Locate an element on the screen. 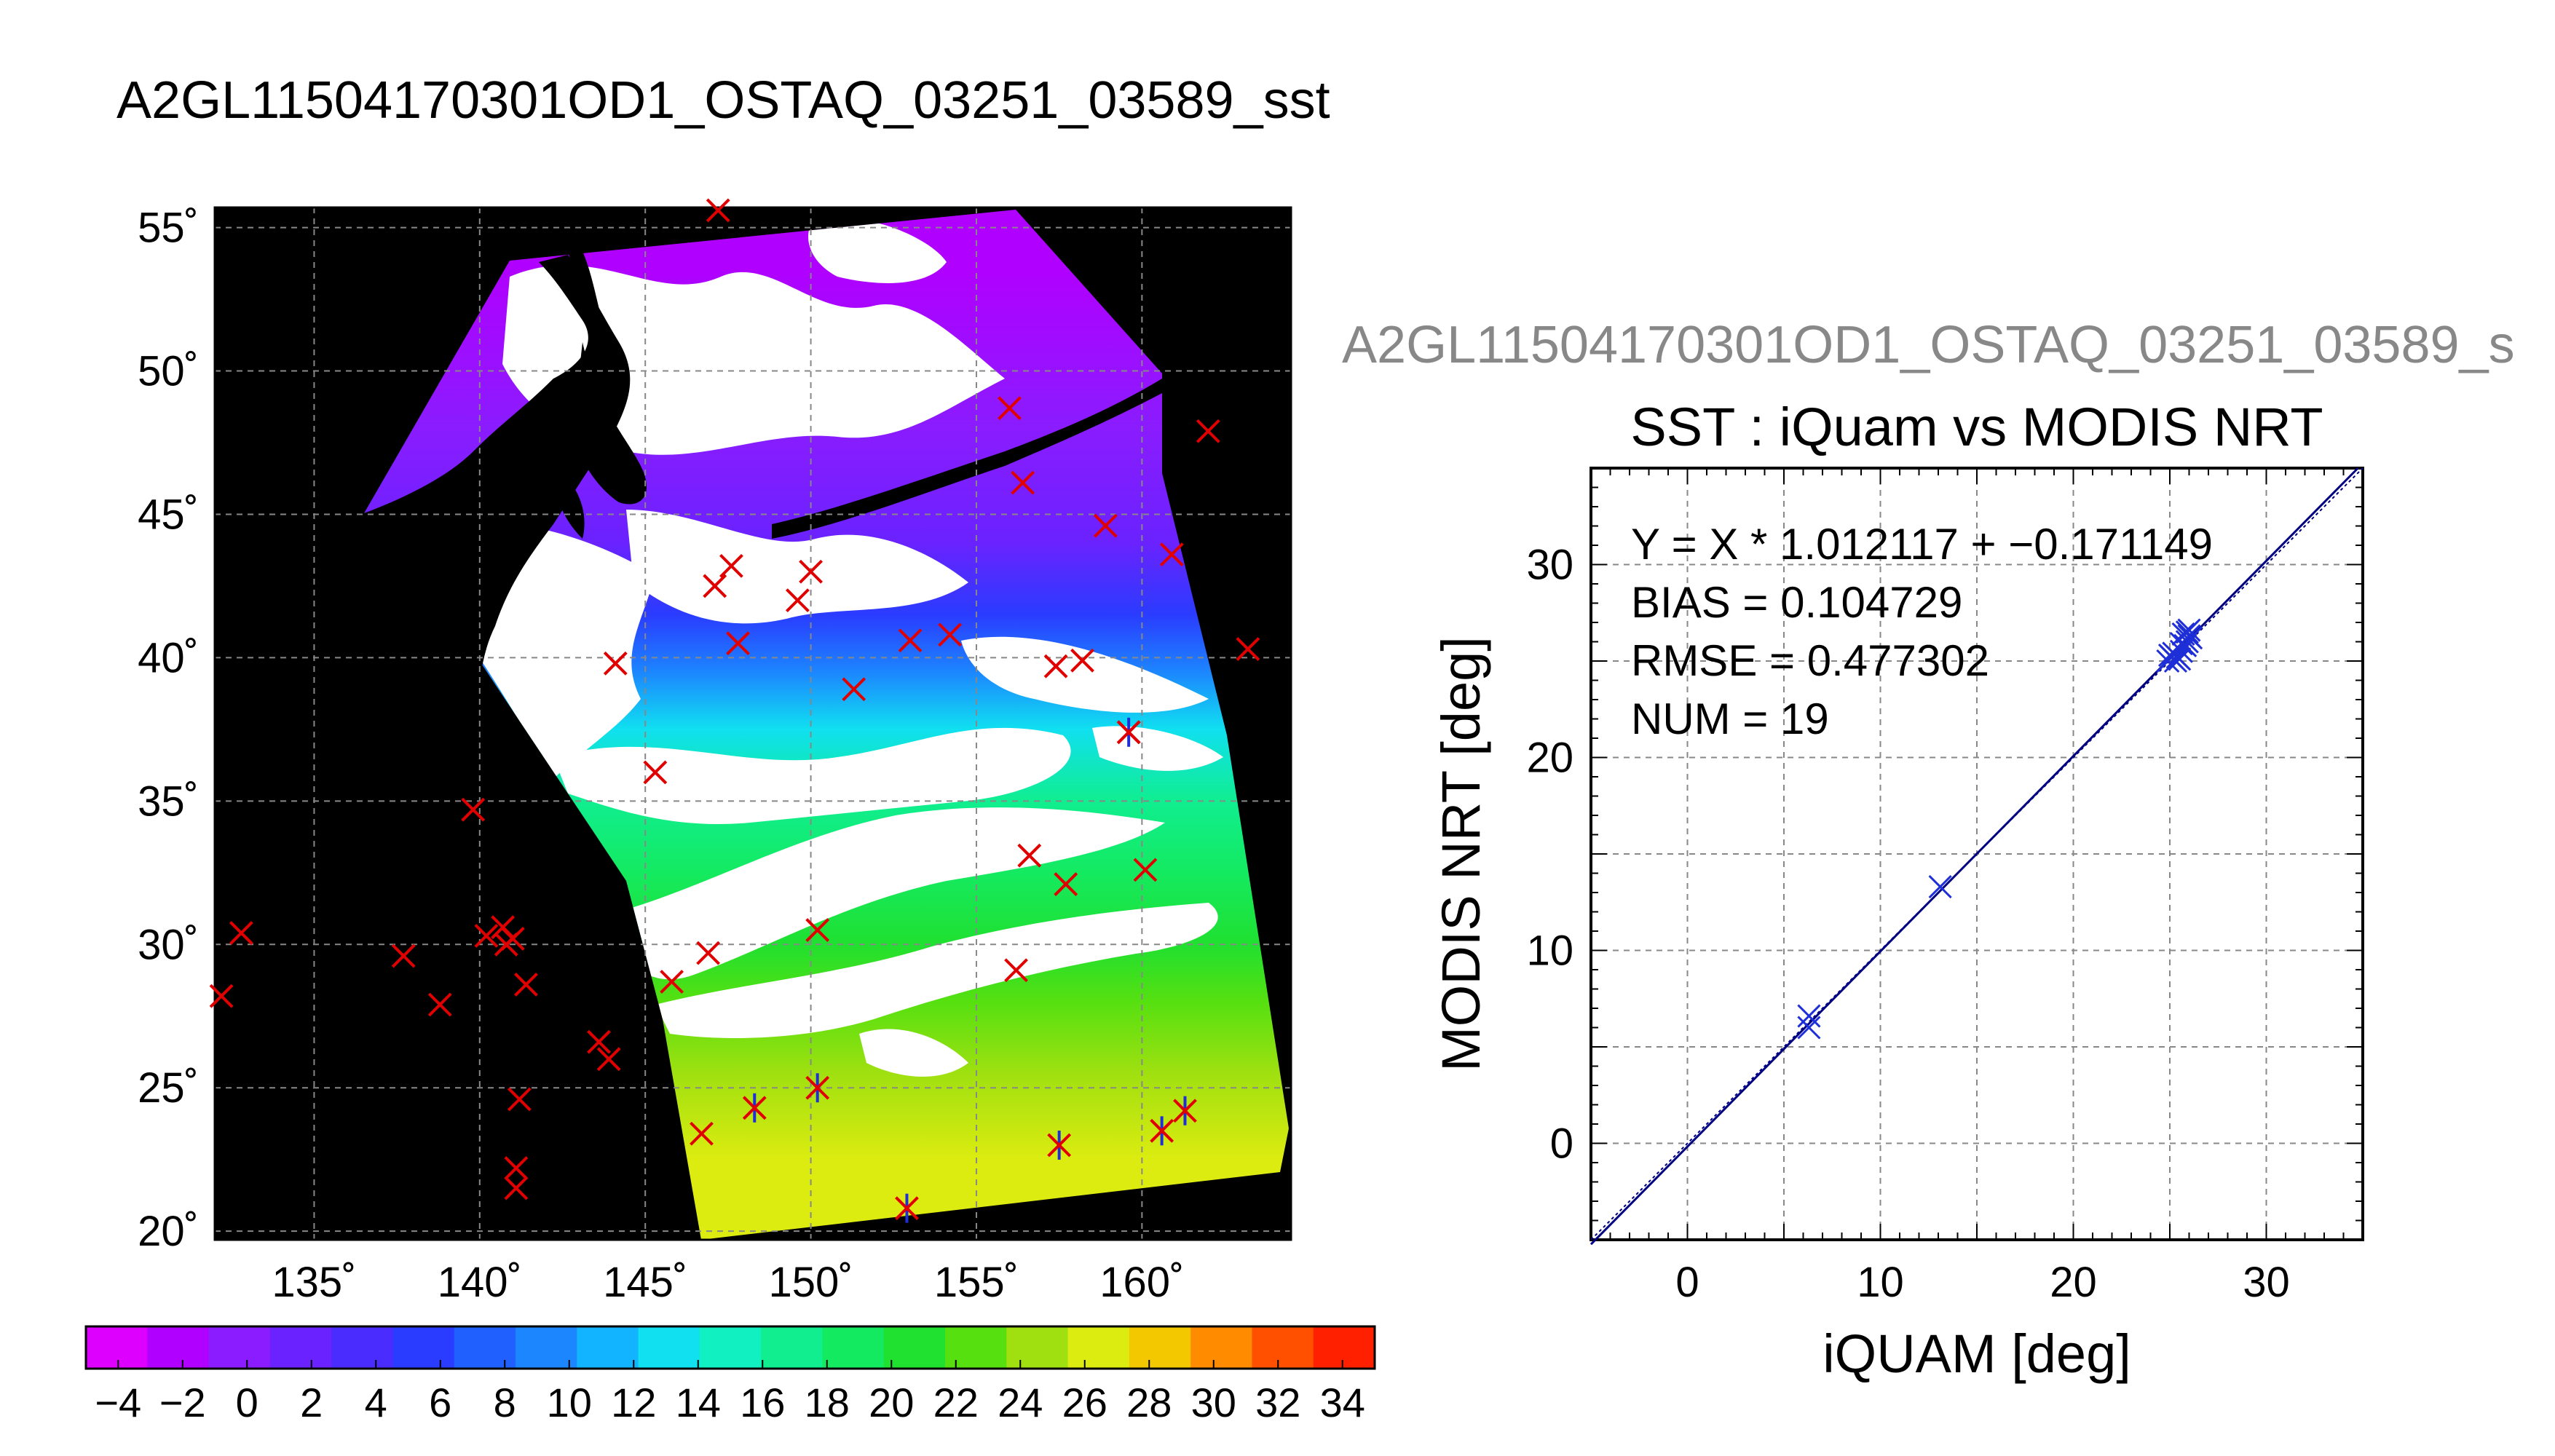 The height and width of the screenshot is (1456, 2555). colorbar-label: 18 is located at coordinates (827, 1402).